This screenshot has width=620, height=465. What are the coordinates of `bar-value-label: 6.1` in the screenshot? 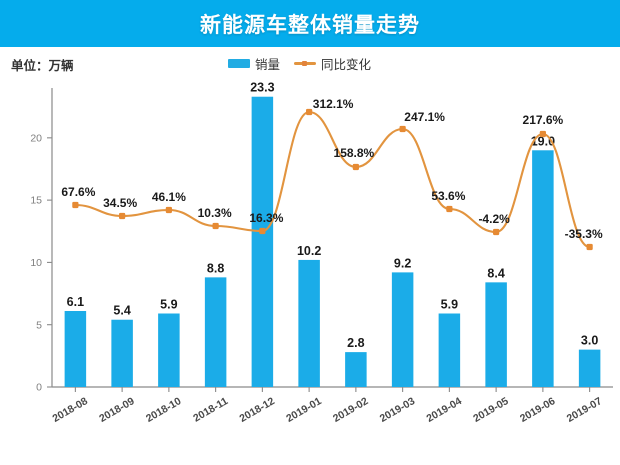 It's located at (75, 302).